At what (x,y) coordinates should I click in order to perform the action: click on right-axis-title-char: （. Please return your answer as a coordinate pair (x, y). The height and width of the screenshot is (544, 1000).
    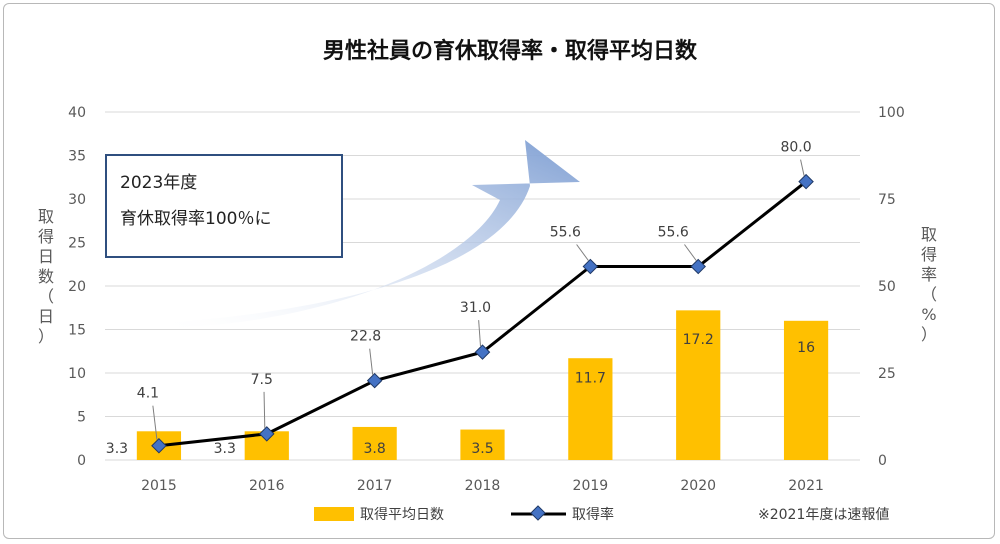
    Looking at the image, I should click on (929, 294).